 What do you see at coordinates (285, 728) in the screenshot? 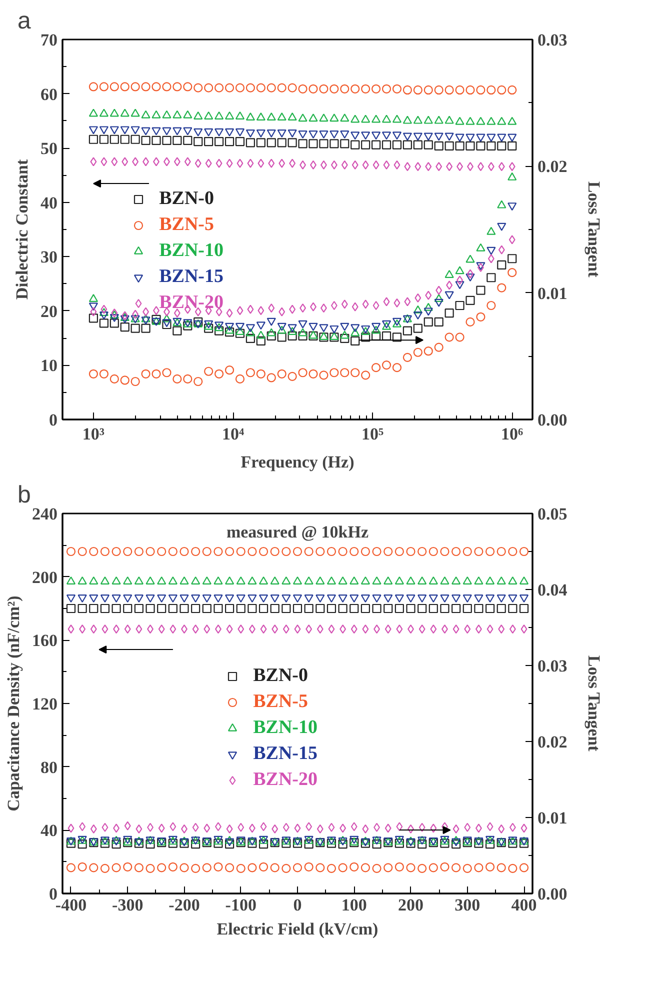
I see `legend-label: BZN-10` at bounding box center [285, 728].